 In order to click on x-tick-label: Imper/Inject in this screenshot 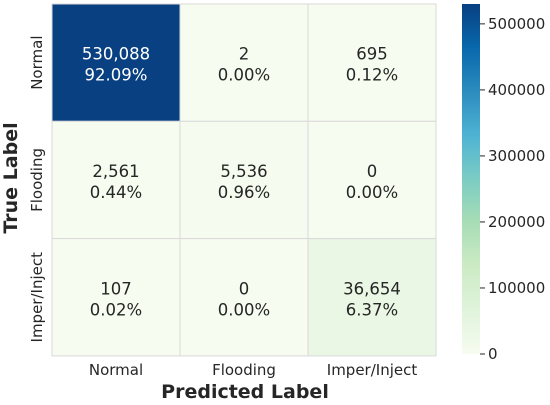, I will do `click(372, 370)`.